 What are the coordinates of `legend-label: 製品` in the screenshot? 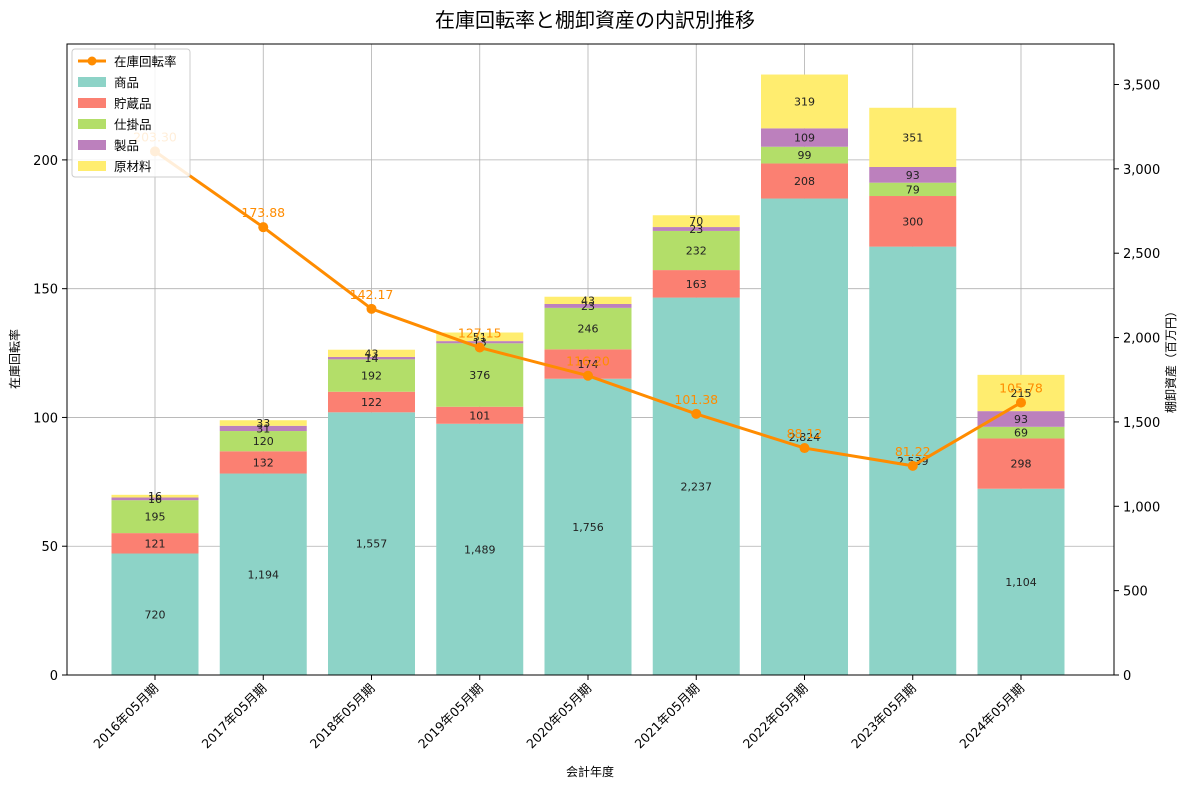 It's located at (126, 145).